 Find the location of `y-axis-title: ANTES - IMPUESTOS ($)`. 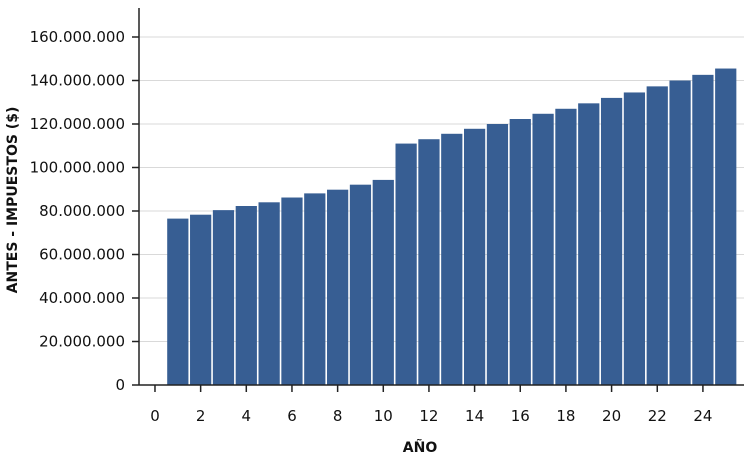

y-axis-title: ANTES - IMPUESTOS ($) is located at coordinates (13, 200).